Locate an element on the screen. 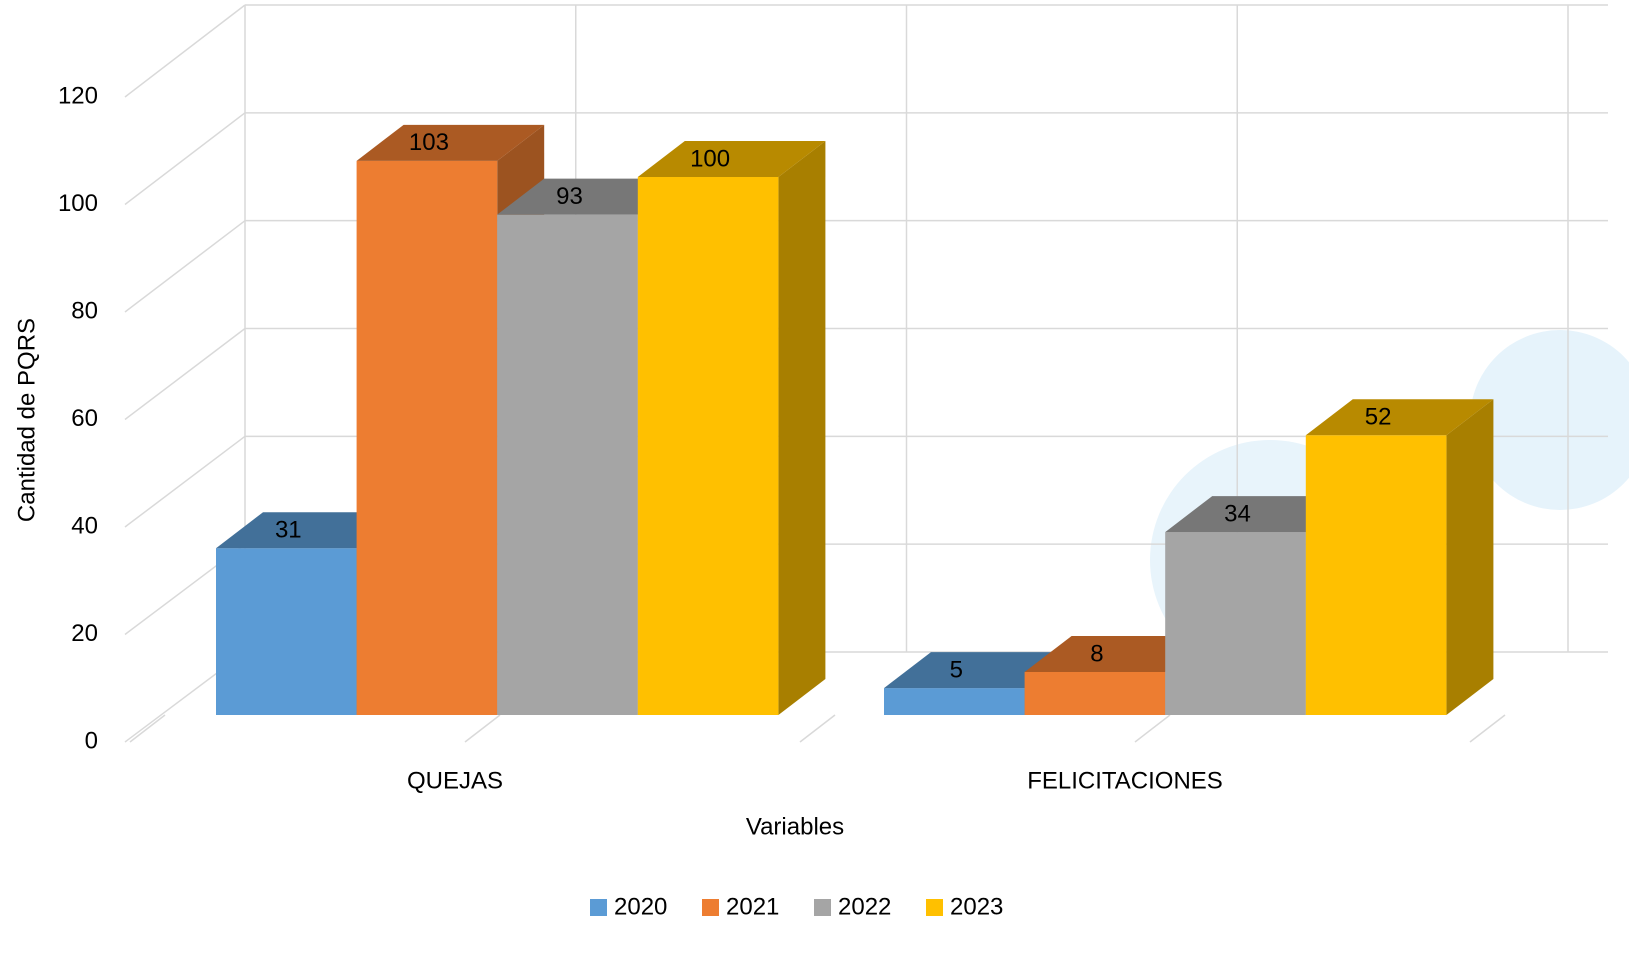 Image resolution: width=1629 pixels, height=962 pixels. x-axis-title: Variables is located at coordinates (795, 826).